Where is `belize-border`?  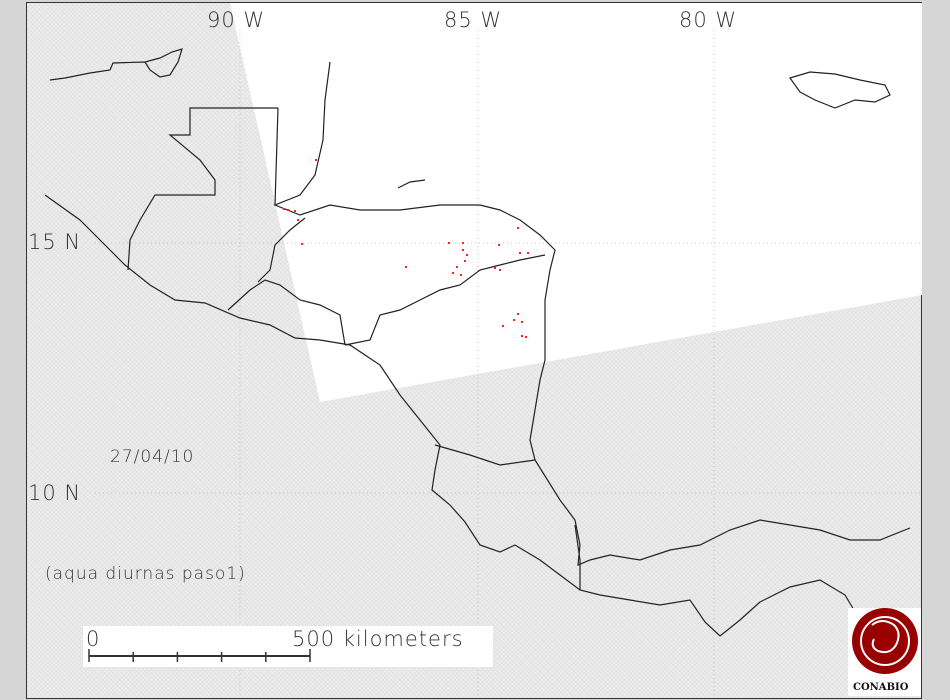
belize-border is located at coordinates (276, 156).